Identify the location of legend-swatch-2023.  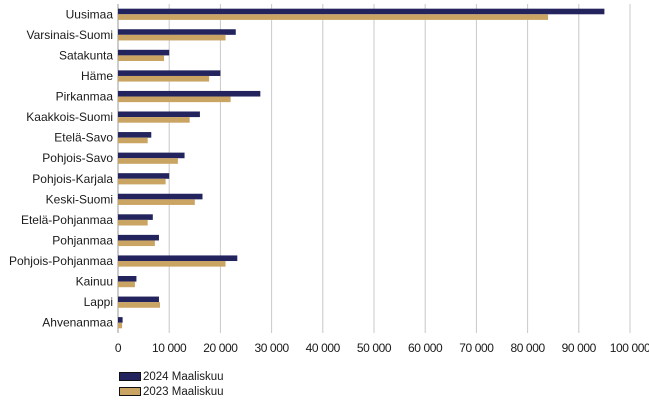
(130, 391).